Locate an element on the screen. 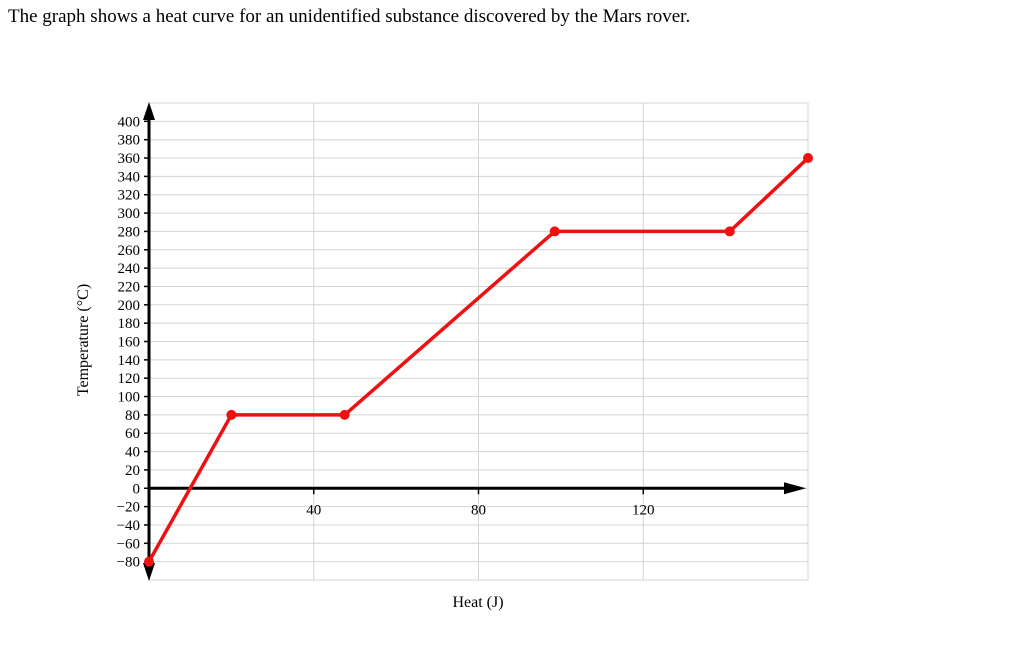 This screenshot has height=656, width=1024. y-tick-label: 160 is located at coordinates (129, 343).